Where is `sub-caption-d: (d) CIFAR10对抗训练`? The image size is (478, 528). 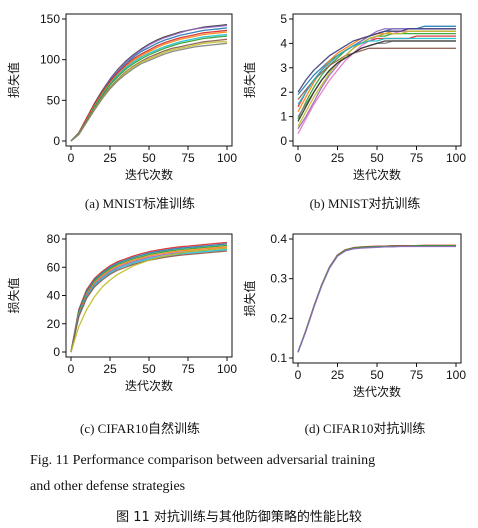 sub-caption-d: (d) CIFAR10对抗训练 is located at coordinates (365, 428).